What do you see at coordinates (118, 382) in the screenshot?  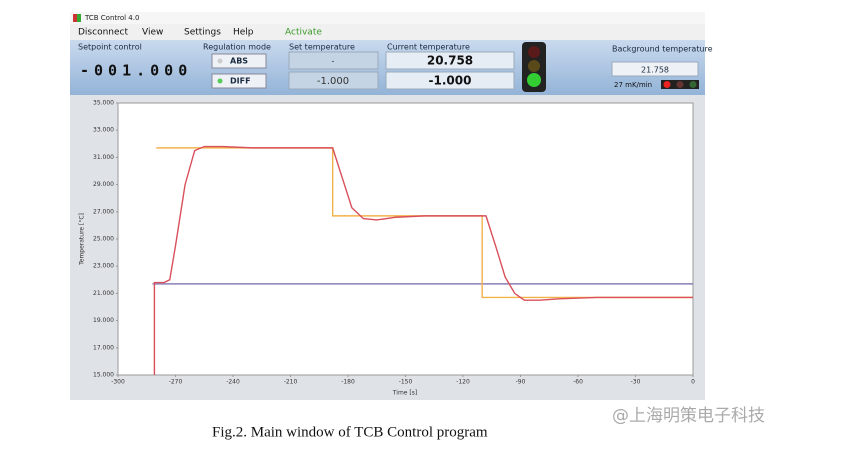 I see `x-tick-label: -300` at bounding box center [118, 382].